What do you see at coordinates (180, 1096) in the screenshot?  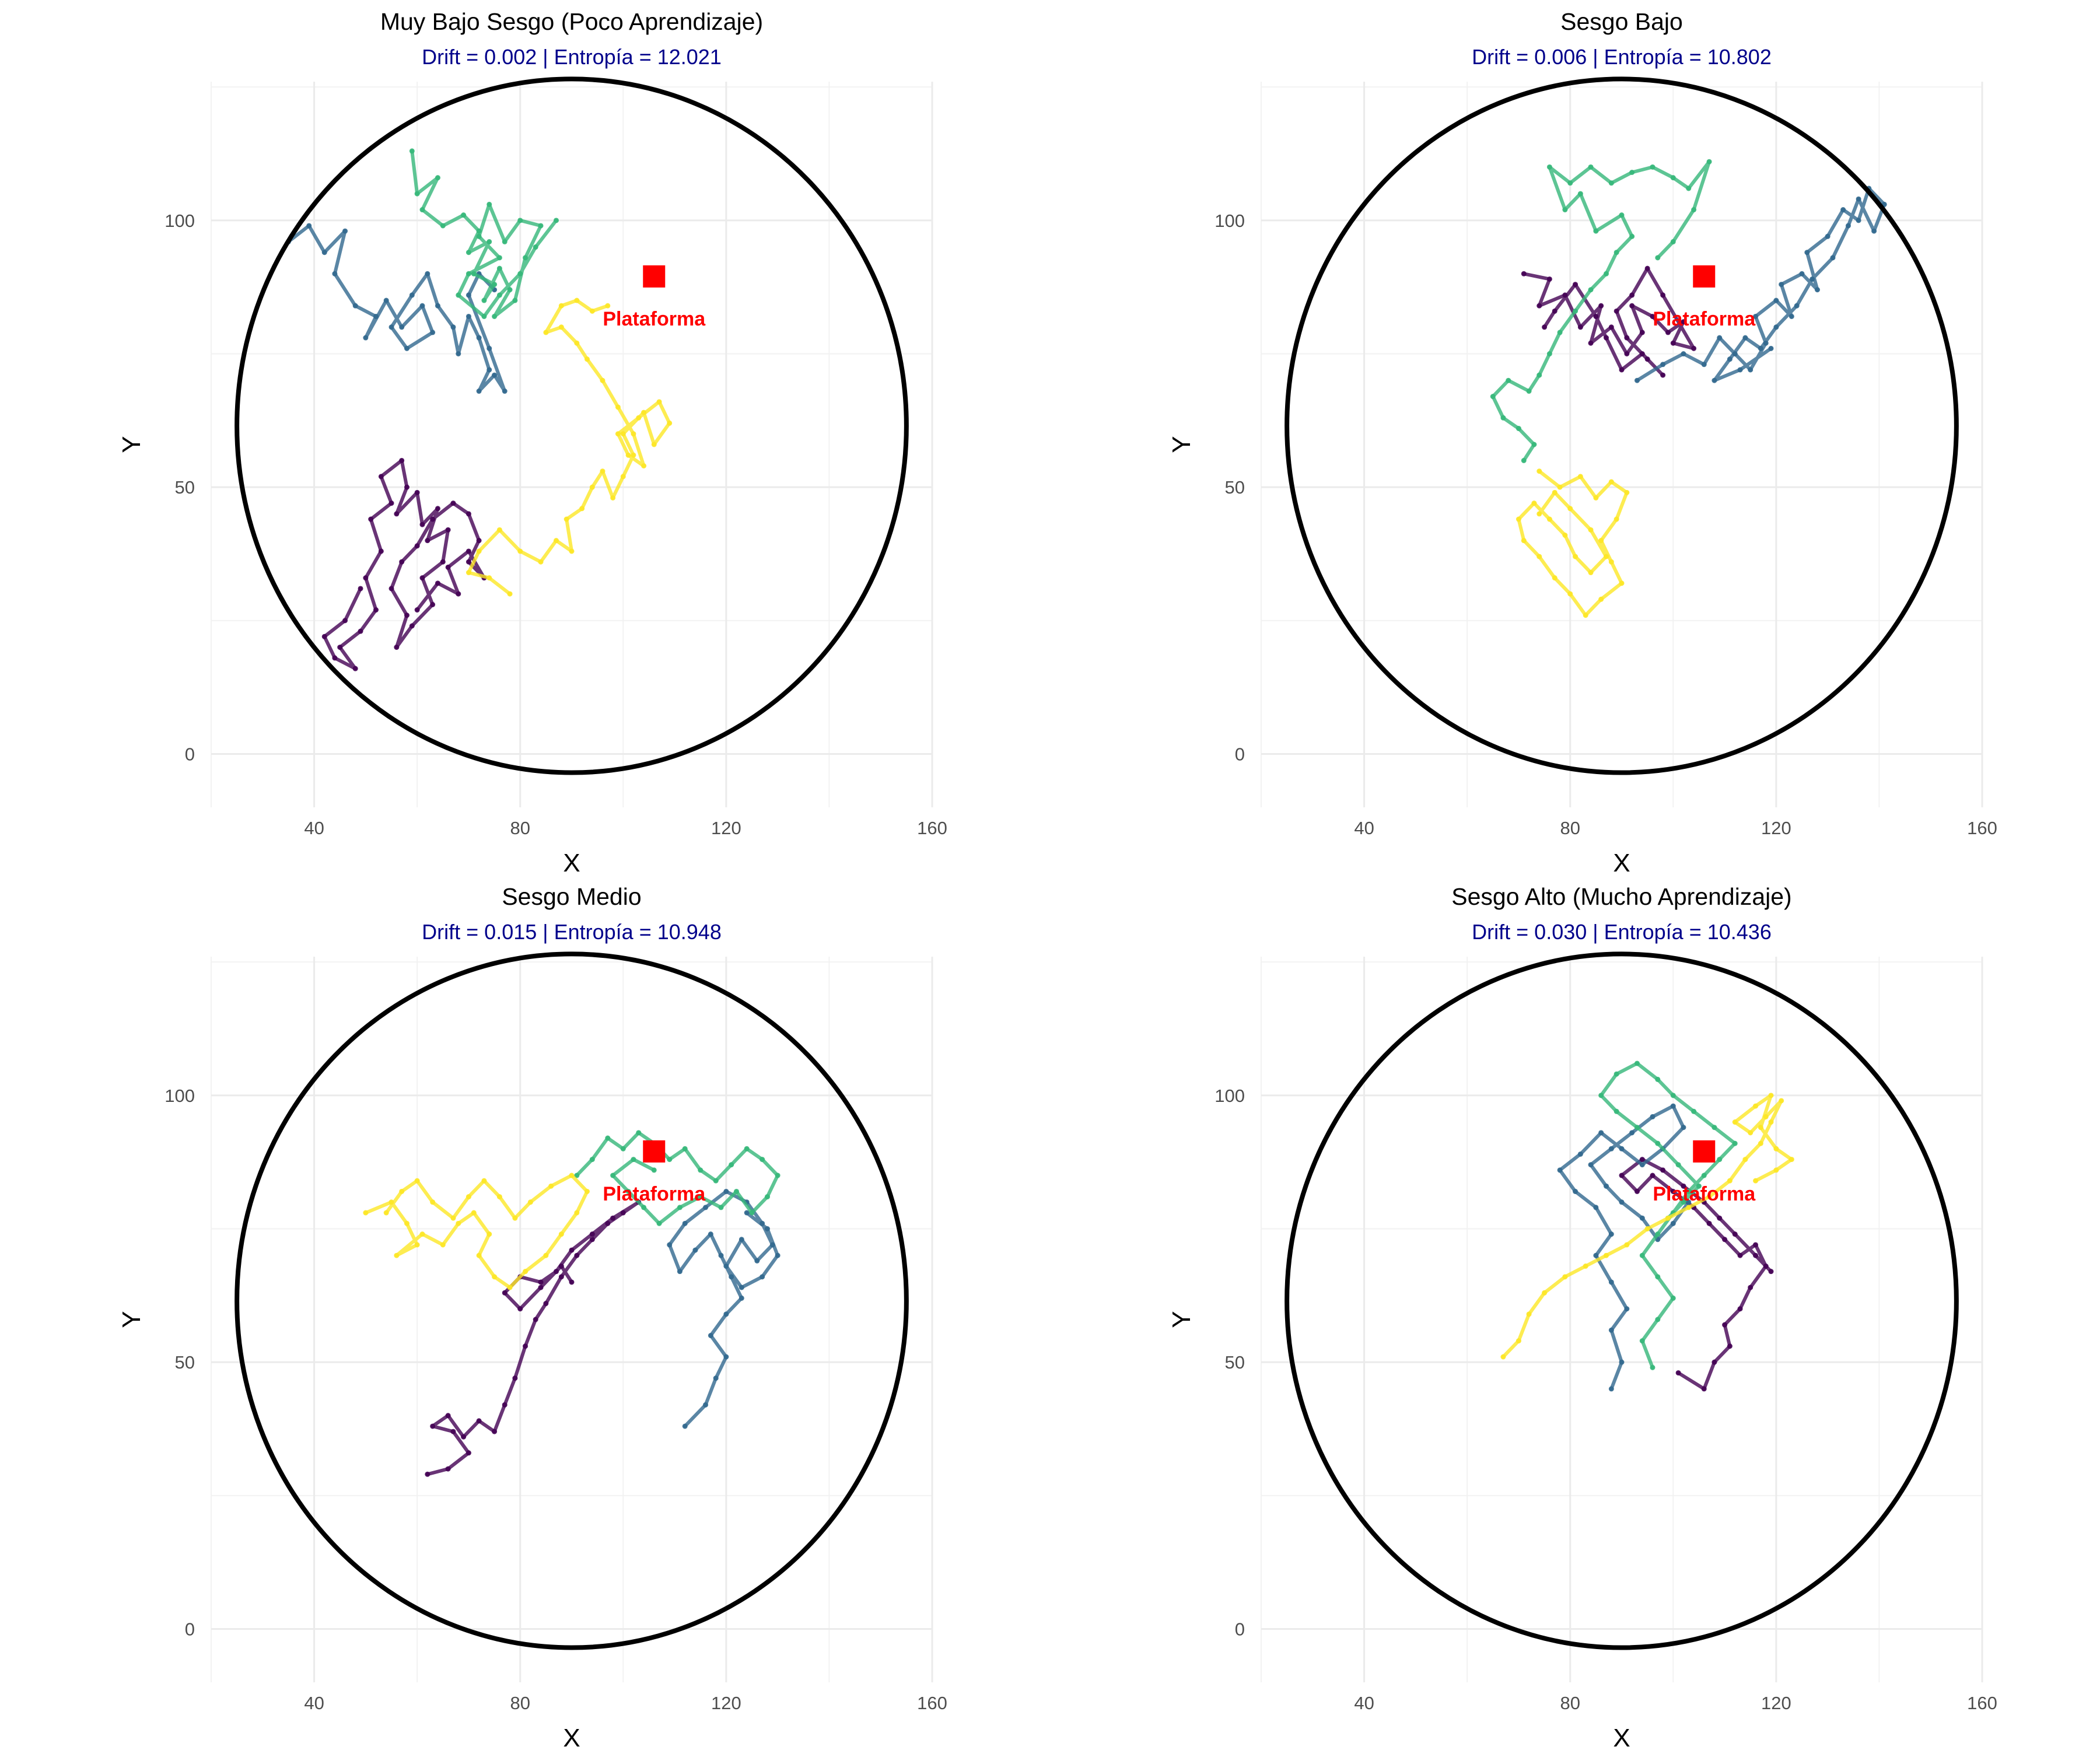 I see `y-tick-label: 100` at bounding box center [180, 1096].